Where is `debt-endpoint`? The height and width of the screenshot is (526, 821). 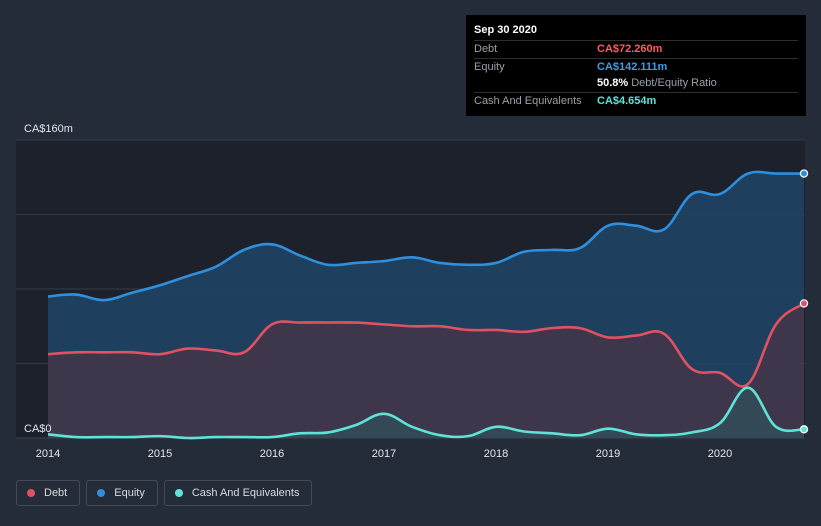 debt-endpoint is located at coordinates (804, 303).